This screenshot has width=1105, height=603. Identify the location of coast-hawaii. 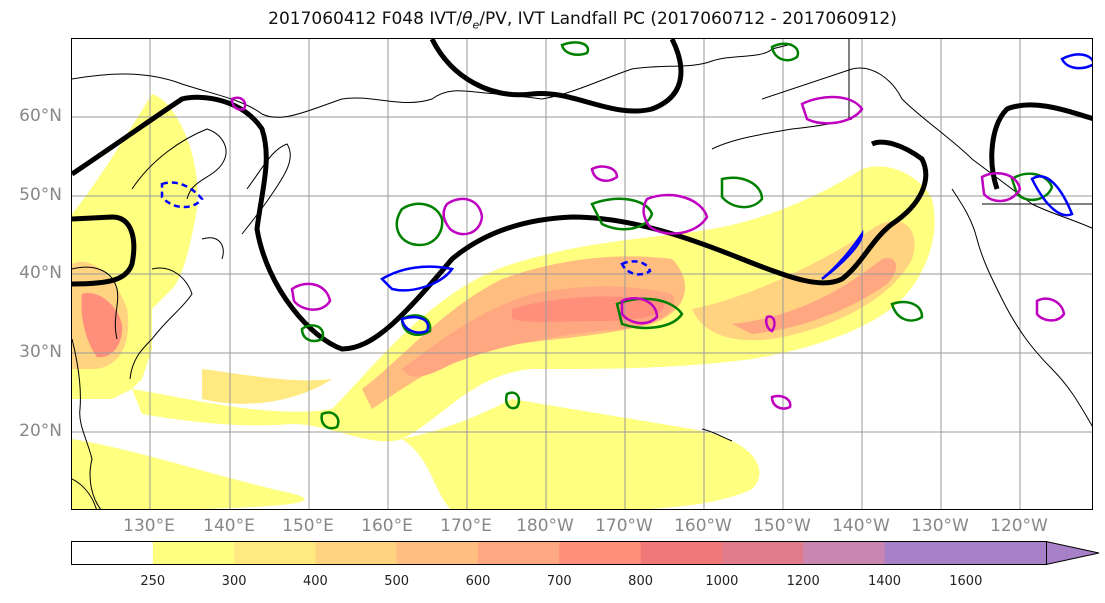
(717, 435).